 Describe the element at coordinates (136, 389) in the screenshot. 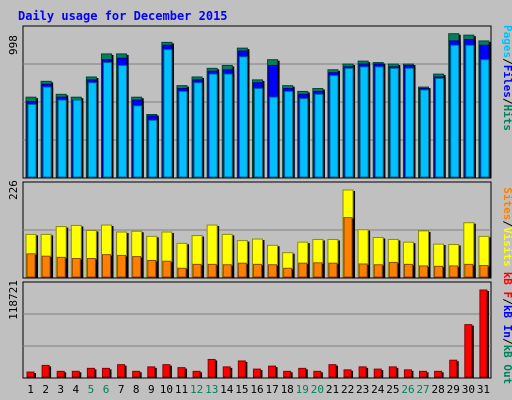

I see `x-tick-label: 8` at that location.